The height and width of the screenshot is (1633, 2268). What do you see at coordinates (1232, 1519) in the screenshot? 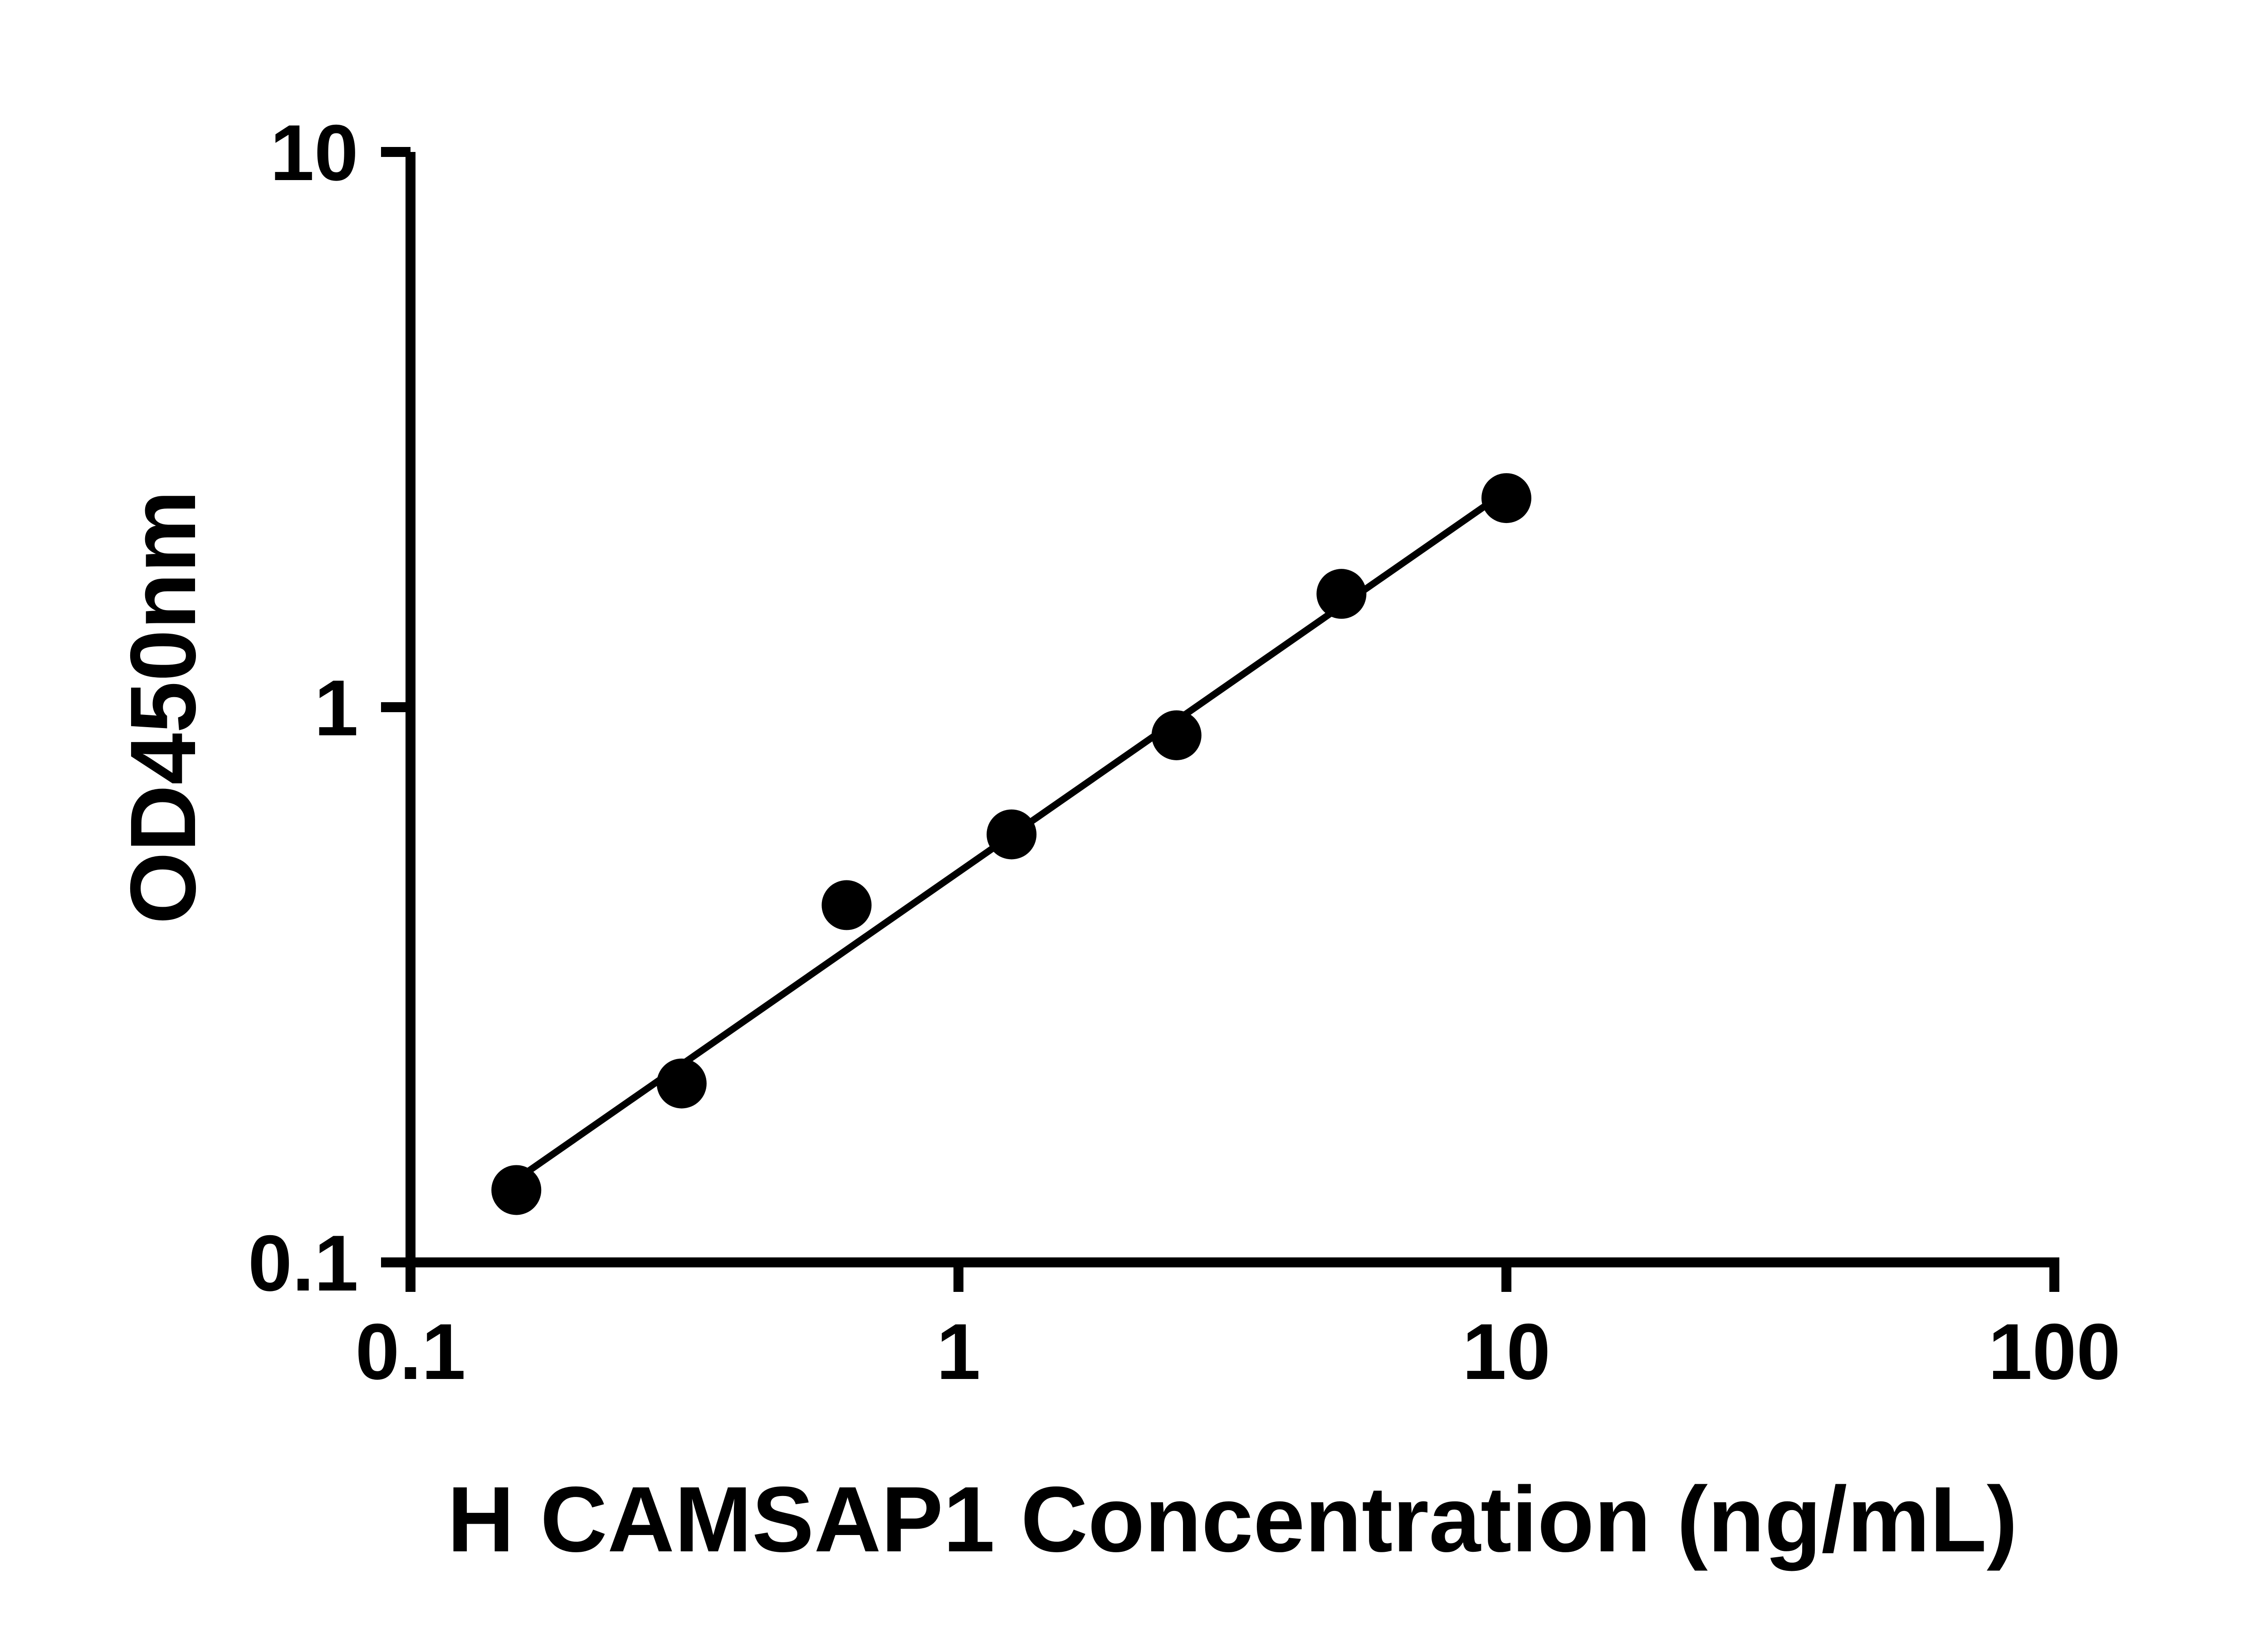
I see `x-axis-title: H CAMSAP1 Concentration (ng/mL)` at bounding box center [1232, 1519].